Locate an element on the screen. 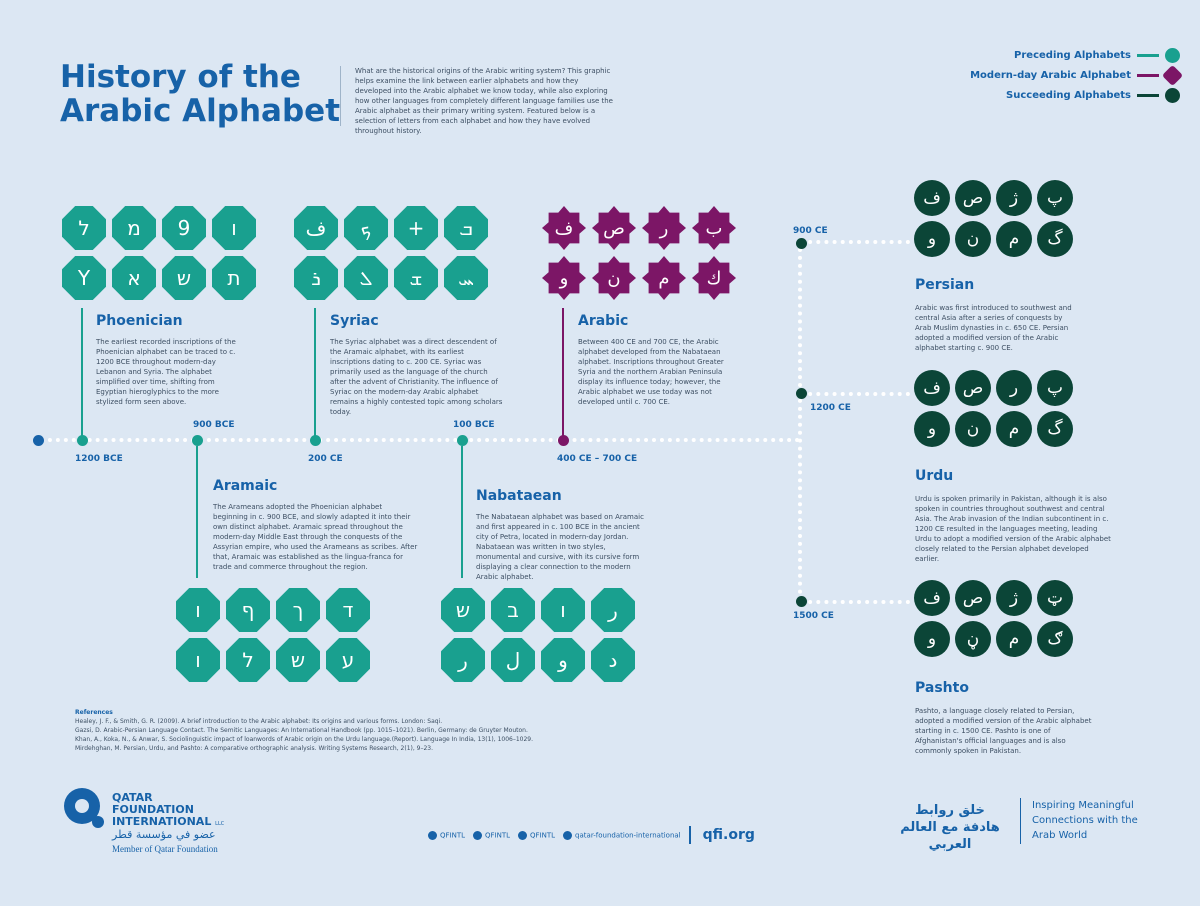 The image size is (1200, 906). date-label: 1500 CE is located at coordinates (813, 616).